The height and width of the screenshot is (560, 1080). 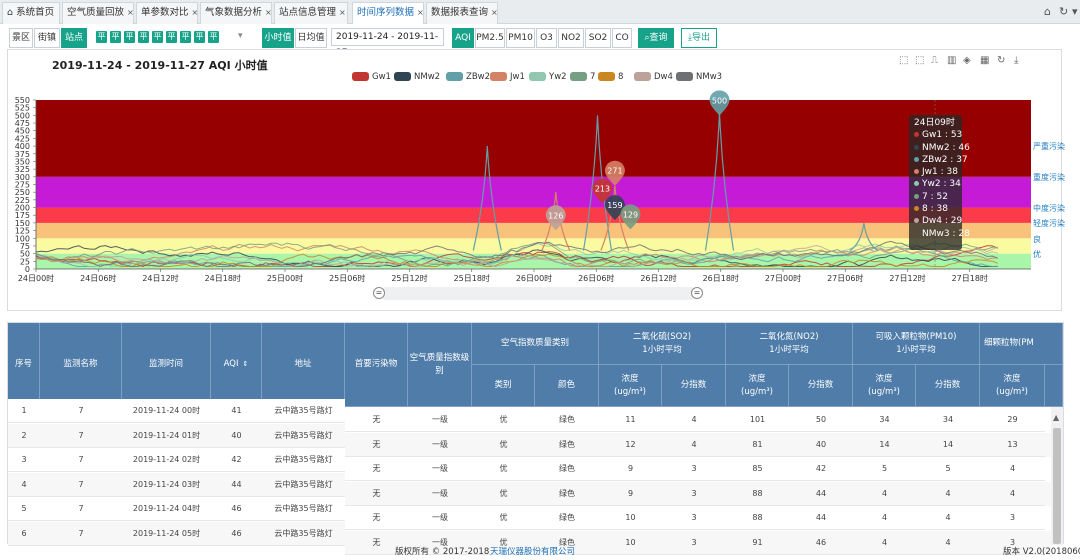 I want to click on tab-air-quality-replay: 空气质量回放 ×, so click(x=98, y=13).